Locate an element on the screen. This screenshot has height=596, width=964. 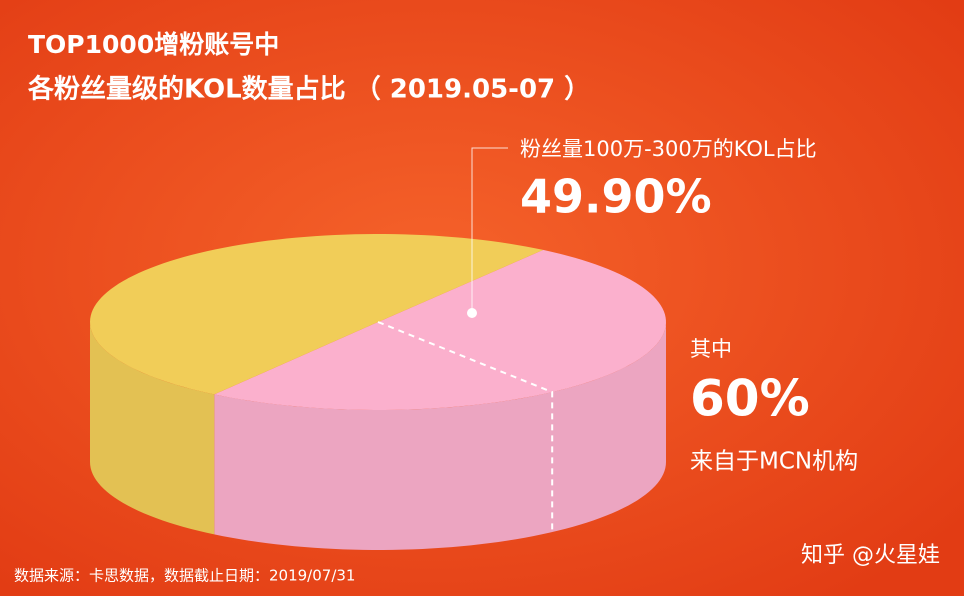
slice-side is located at coordinates (152, 428).